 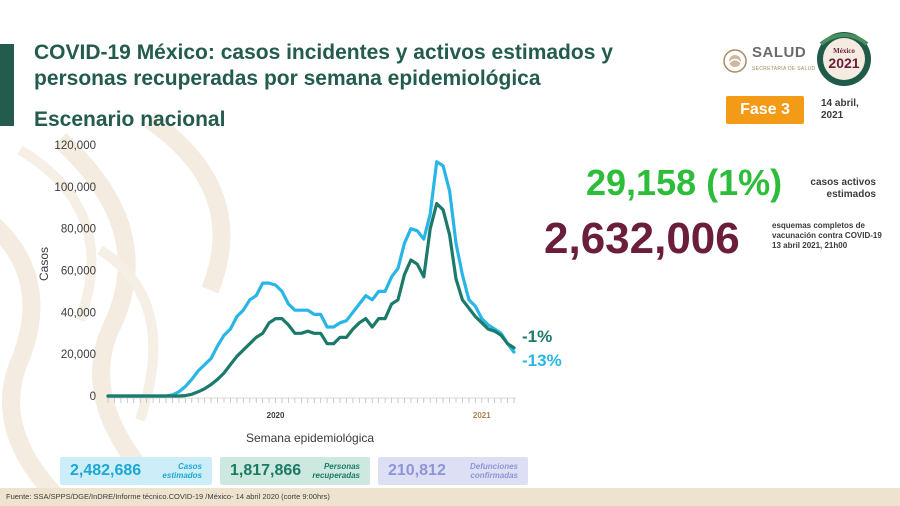 What do you see at coordinates (311, 408) in the screenshot?
I see `x-axis-ticks: 2020 2021` at bounding box center [311, 408].